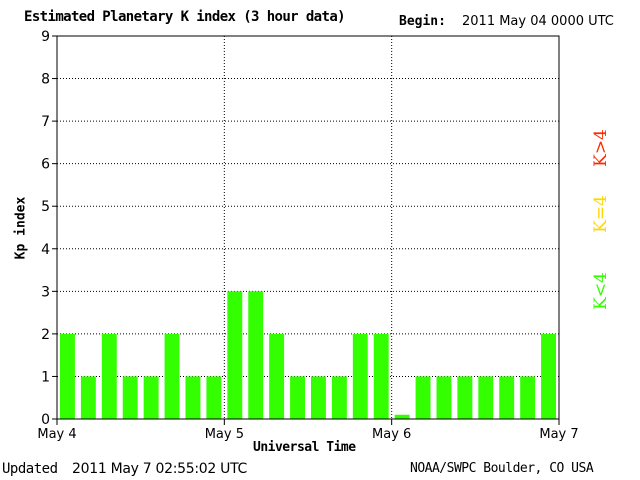  What do you see at coordinates (45, 420) in the screenshot?
I see `y-tick-label: 0` at bounding box center [45, 420].